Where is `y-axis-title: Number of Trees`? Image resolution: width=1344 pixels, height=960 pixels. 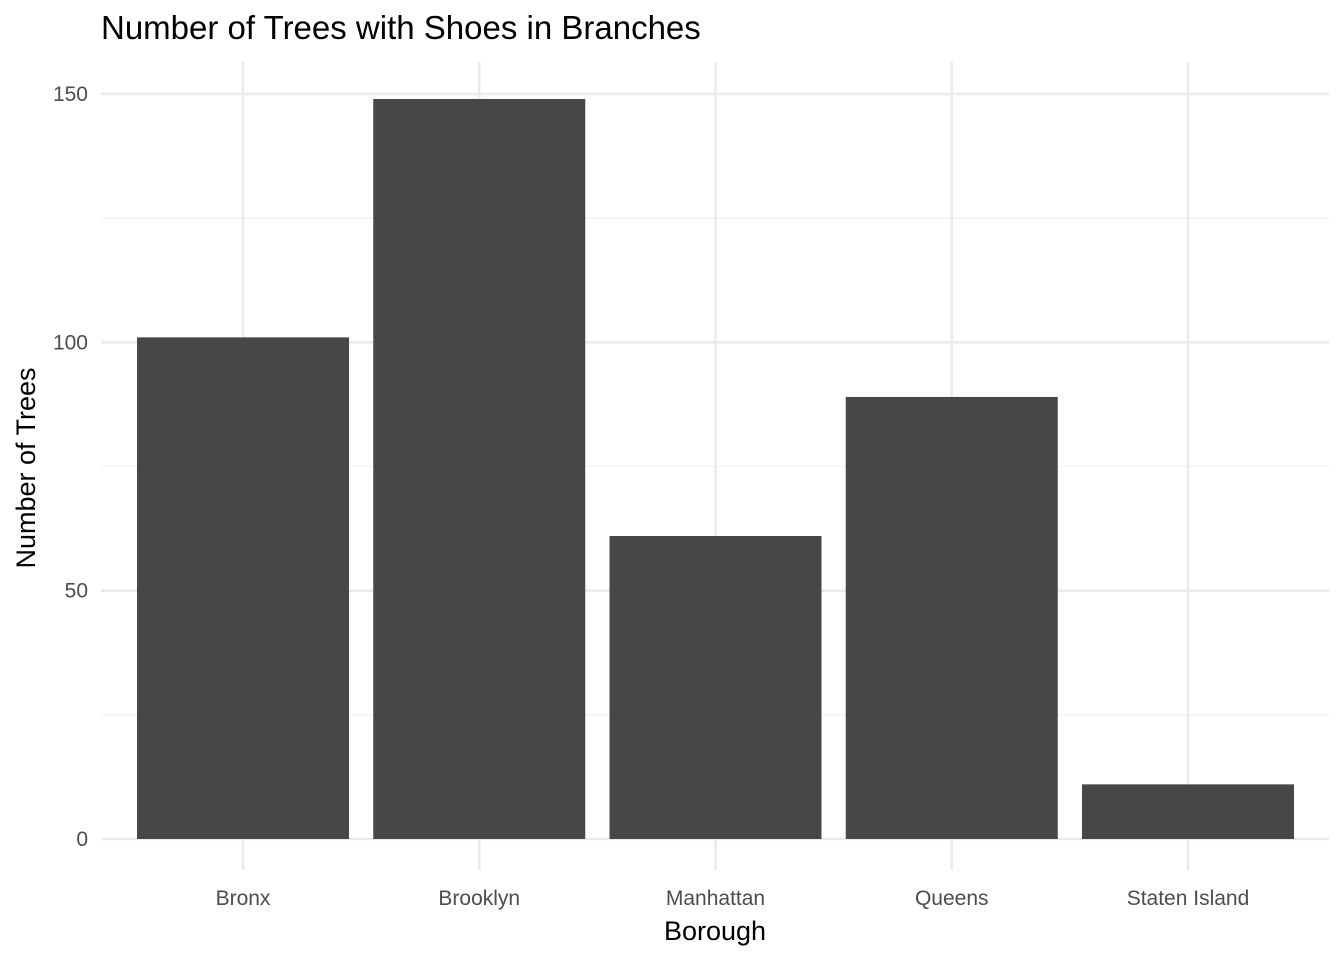 y-axis-title: Number of Trees is located at coordinates (26, 467).